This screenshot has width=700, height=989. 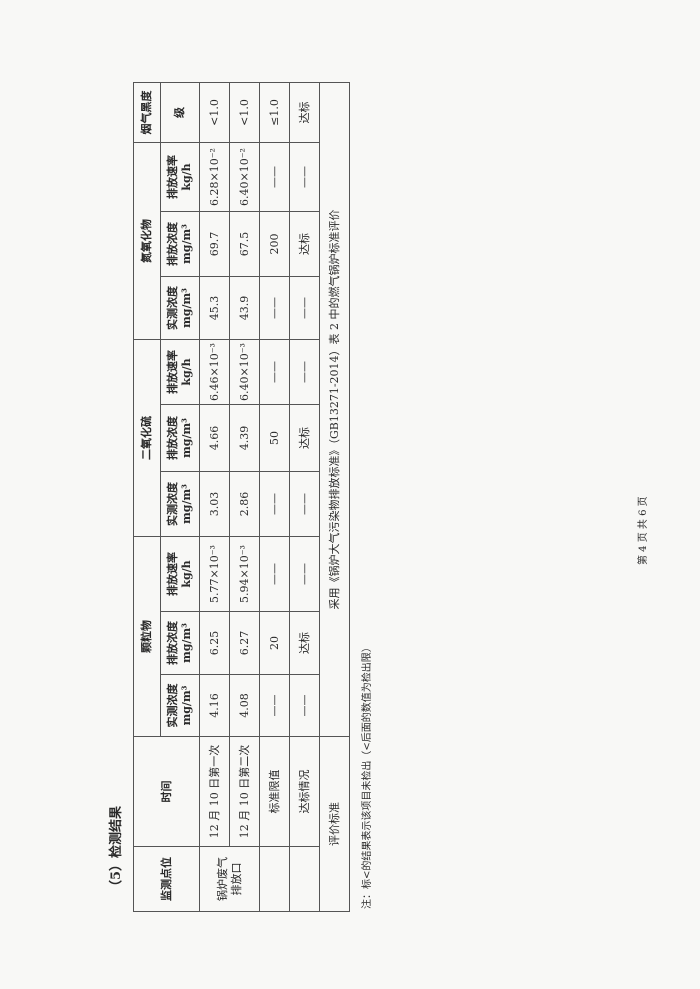 What do you see at coordinates (304, 791) in the screenshot?
I see `time-cell: 达标情况` at bounding box center [304, 791].